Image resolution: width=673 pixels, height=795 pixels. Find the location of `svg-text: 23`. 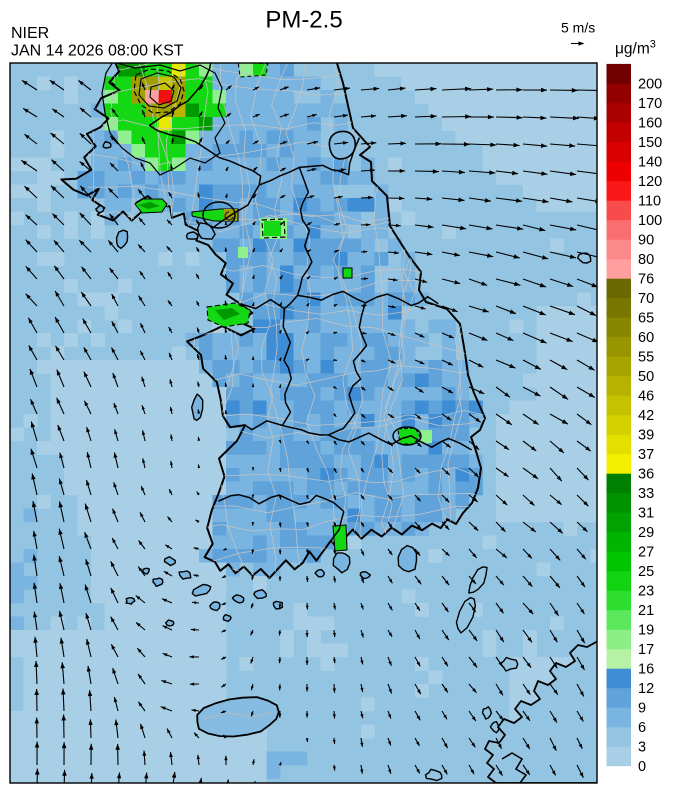

svg-text: 23 is located at coordinates (646, 592).